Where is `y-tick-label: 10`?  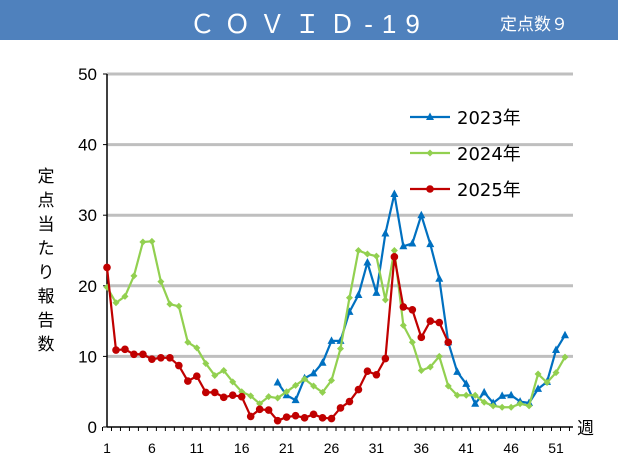 y-tick-label: 10 is located at coordinates (87, 356).